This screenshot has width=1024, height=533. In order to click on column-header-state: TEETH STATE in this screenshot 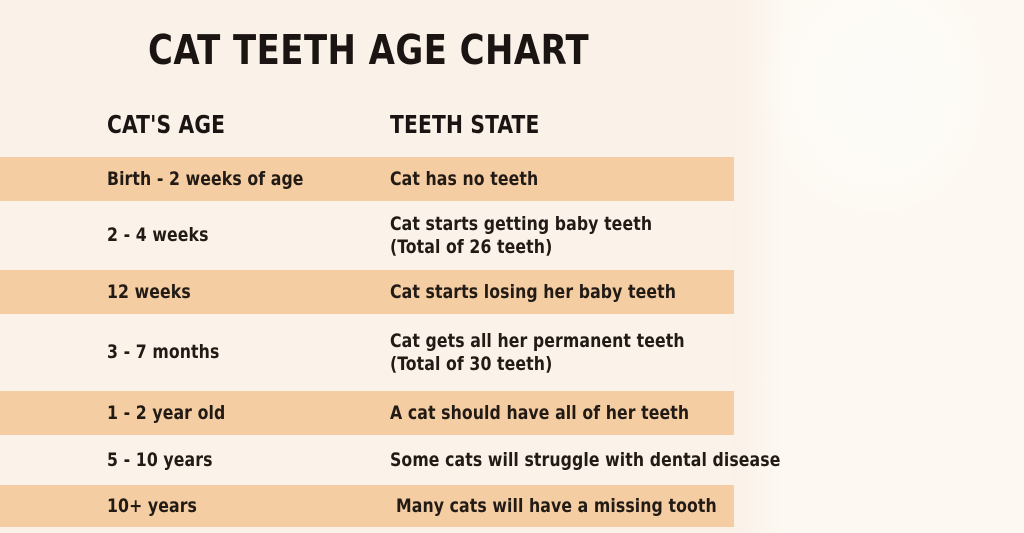, I will do `click(465, 124)`.